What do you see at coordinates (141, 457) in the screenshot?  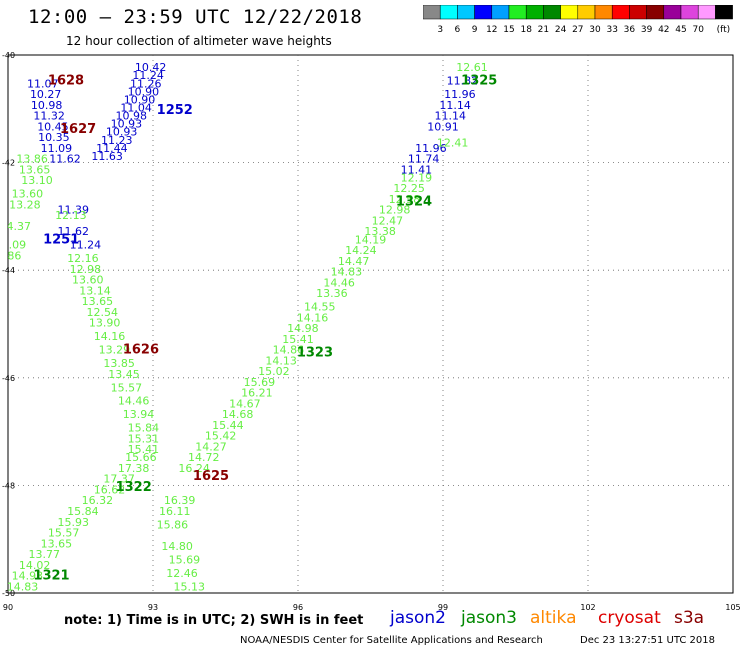 I see `wave-height-point: 15.66` at bounding box center [141, 457].